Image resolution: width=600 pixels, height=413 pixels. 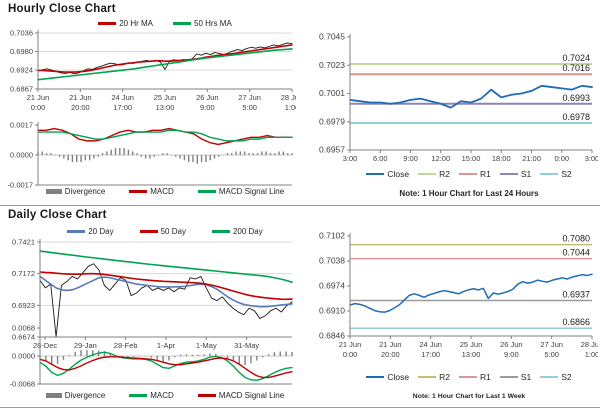 I want to click on svg-text: 0.6937, so click(x=576, y=294).